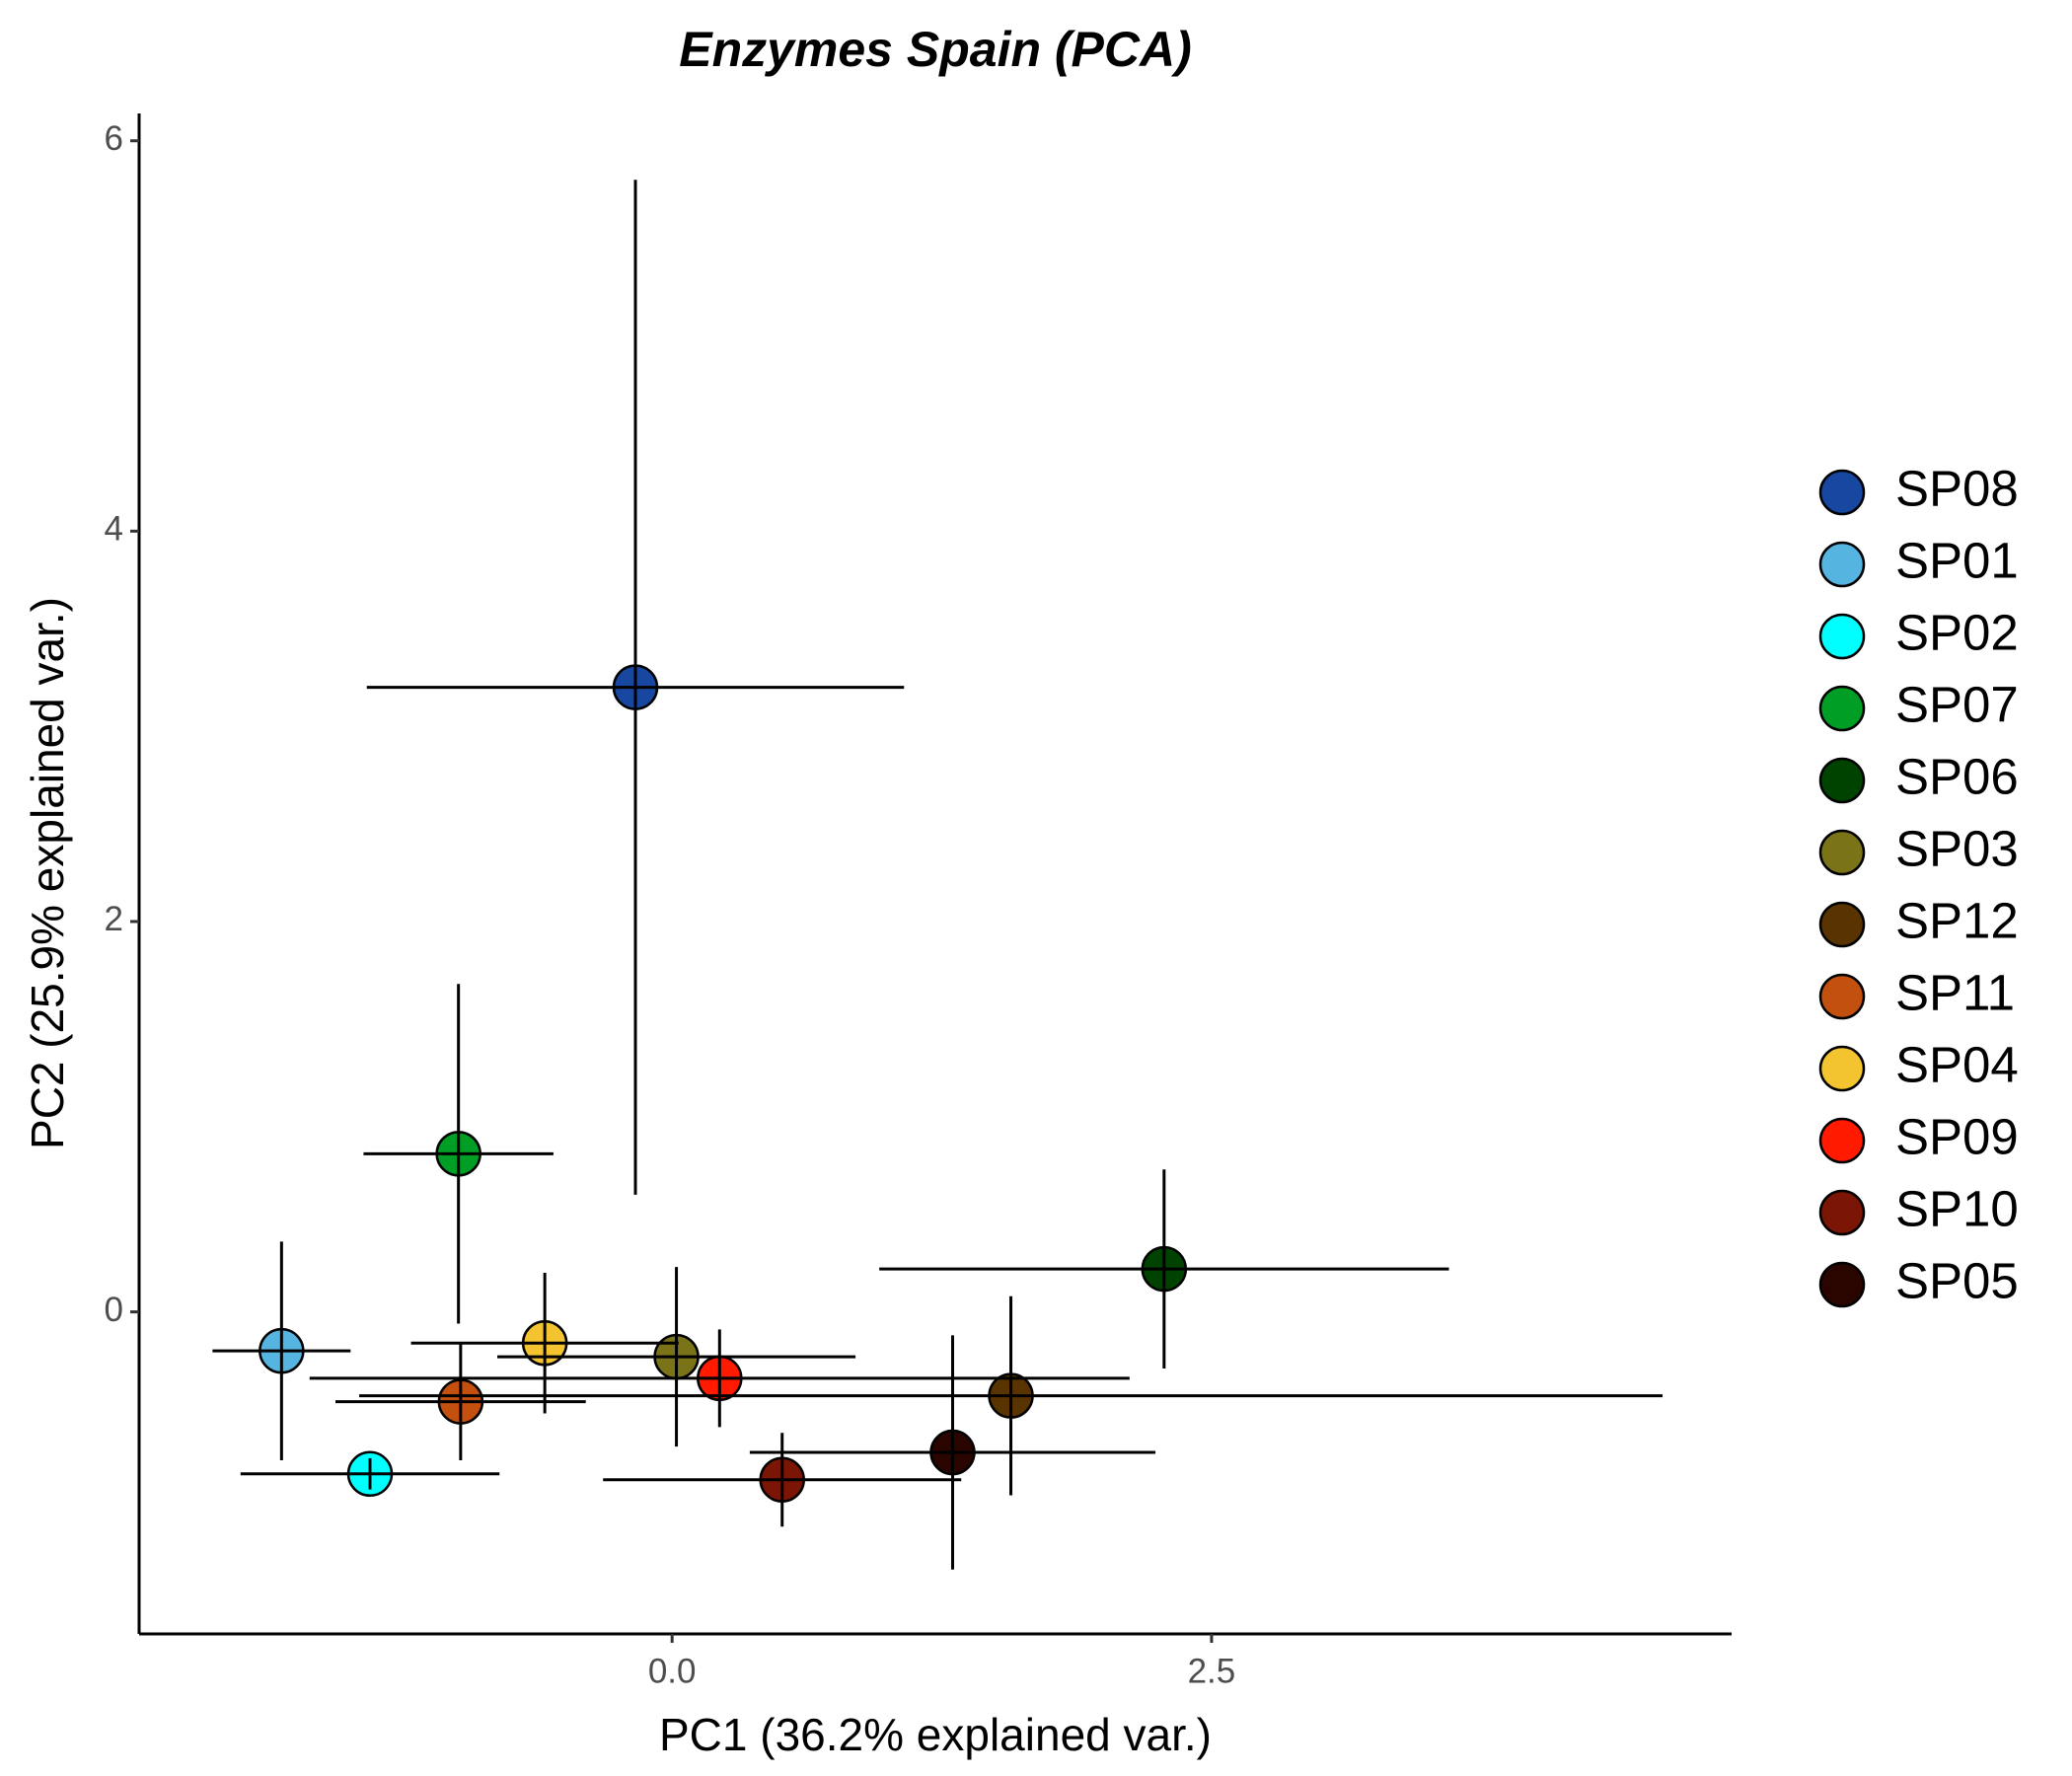 The image size is (2072, 1776). What do you see at coordinates (1955, 992) in the screenshot?
I see `legend-label: SP11` at bounding box center [1955, 992].